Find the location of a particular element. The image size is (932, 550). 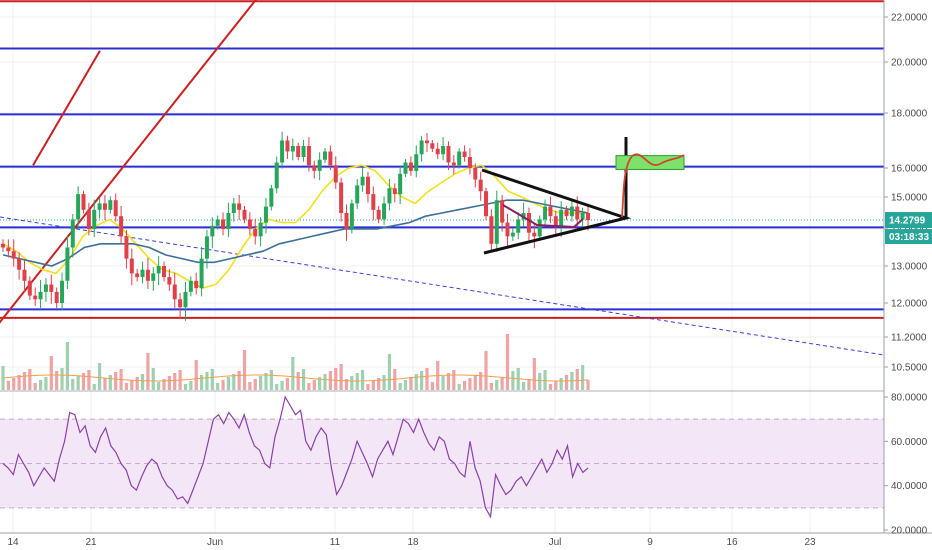

rsi-tick-label: 80.0000 is located at coordinates (909, 398).